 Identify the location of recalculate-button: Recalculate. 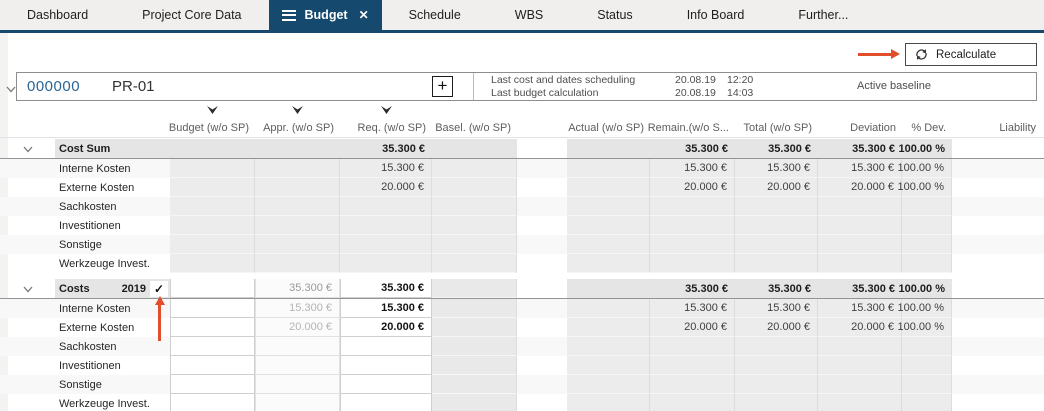
(971, 54).